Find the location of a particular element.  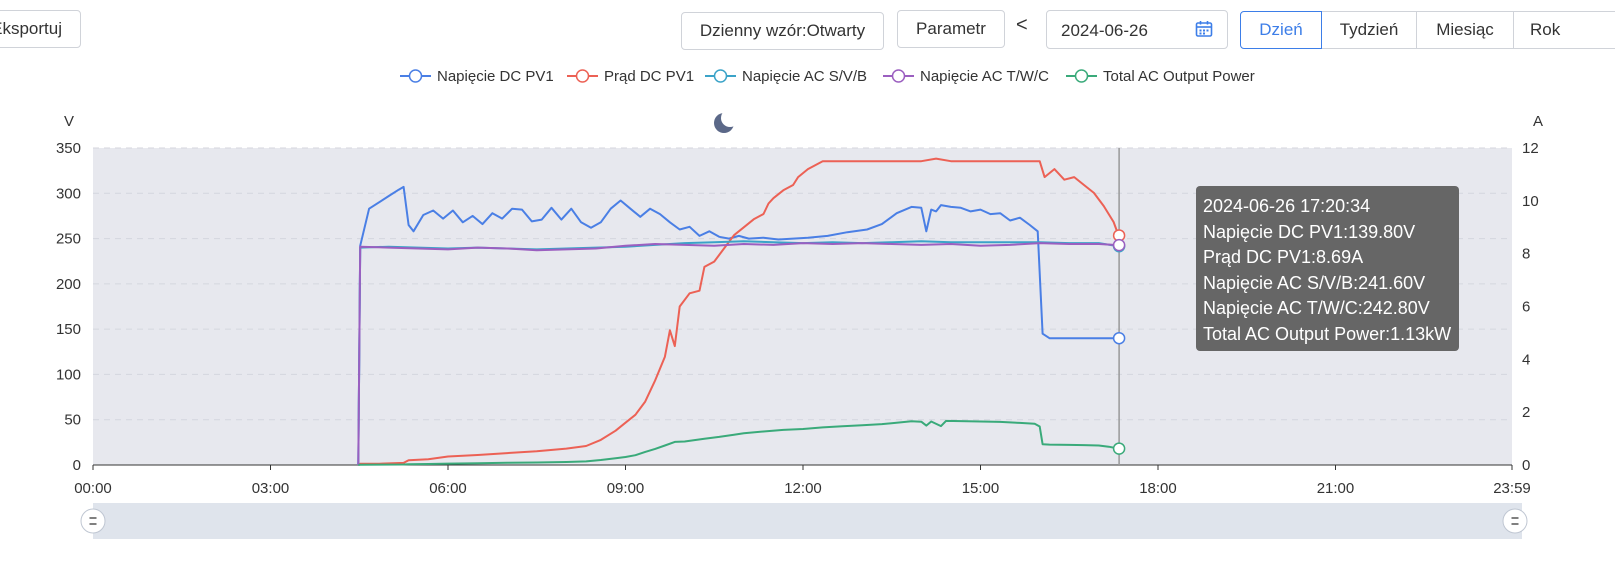

tooltip-line: Total AC Output Power:1.13kW is located at coordinates (1327, 333).